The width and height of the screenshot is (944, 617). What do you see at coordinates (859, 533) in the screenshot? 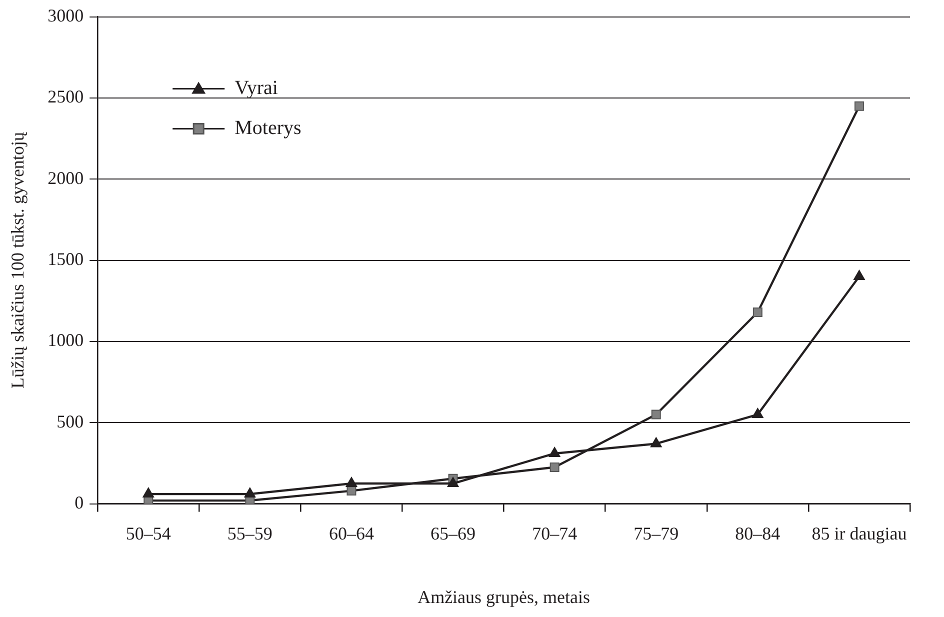
I see `x-tick-label: 85 ir daugiau` at bounding box center [859, 533].